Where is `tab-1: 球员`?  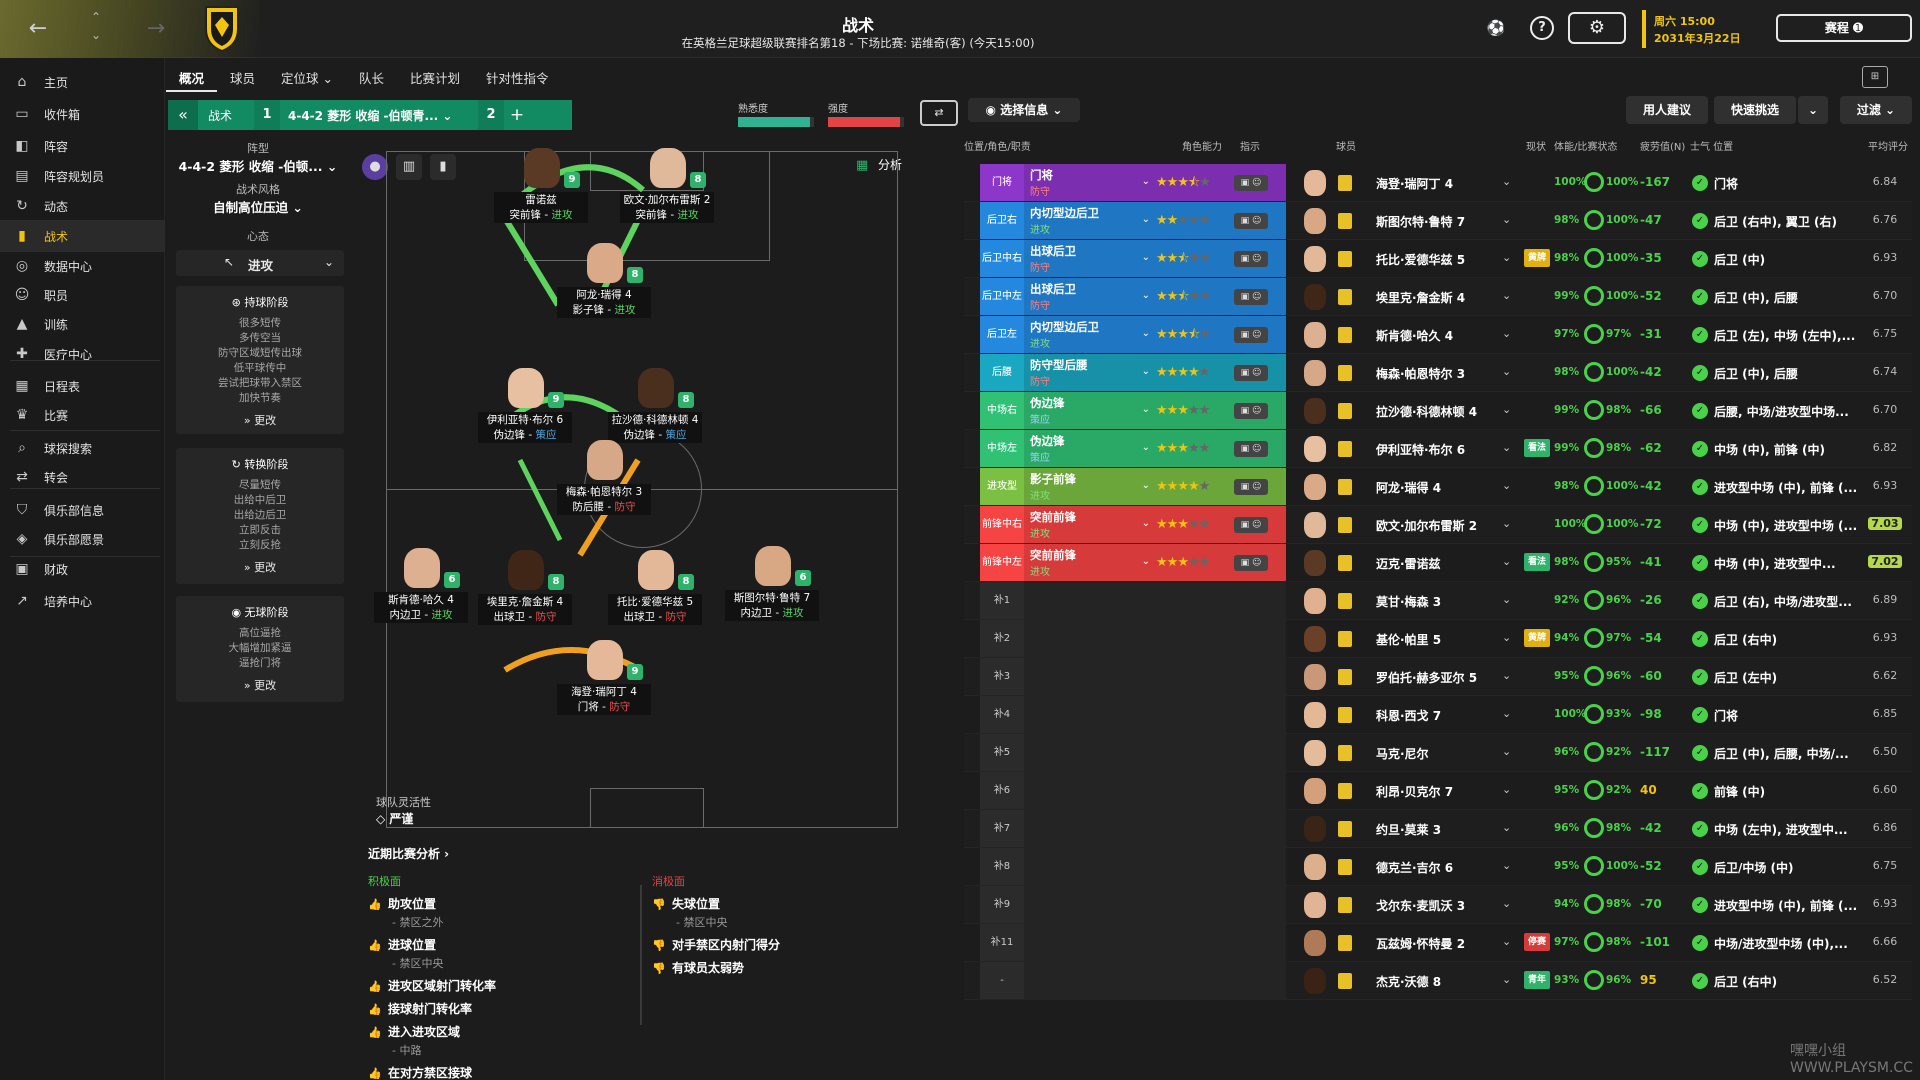
tab-1: 球员 is located at coordinates (243, 78).